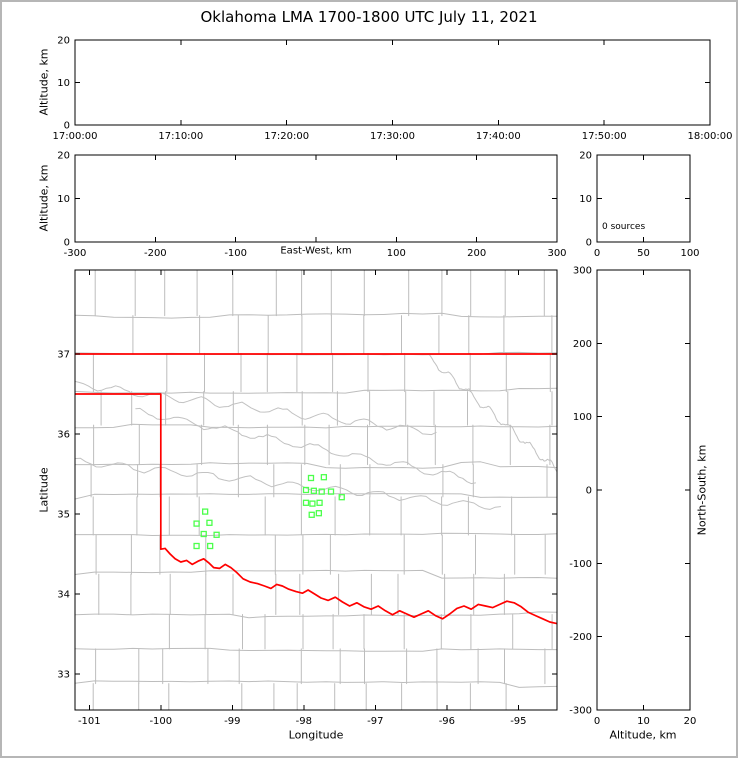  What do you see at coordinates (498, 136) in the screenshot?
I see `time-tick-label: 17:40:00` at bounding box center [498, 136].